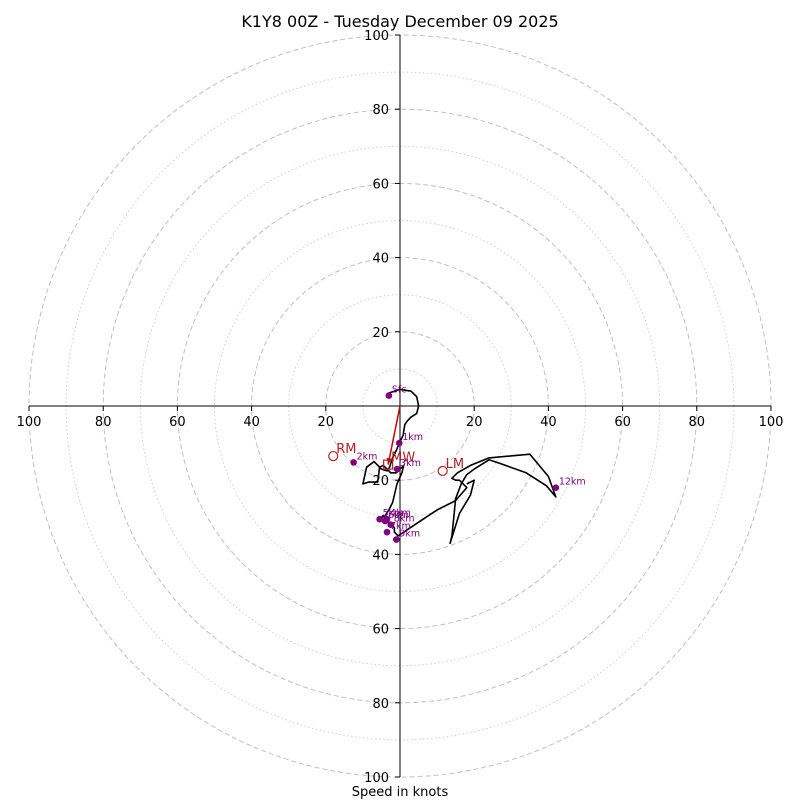  Describe the element at coordinates (353, 462) in the screenshot. I see `height-point-2km` at that location.